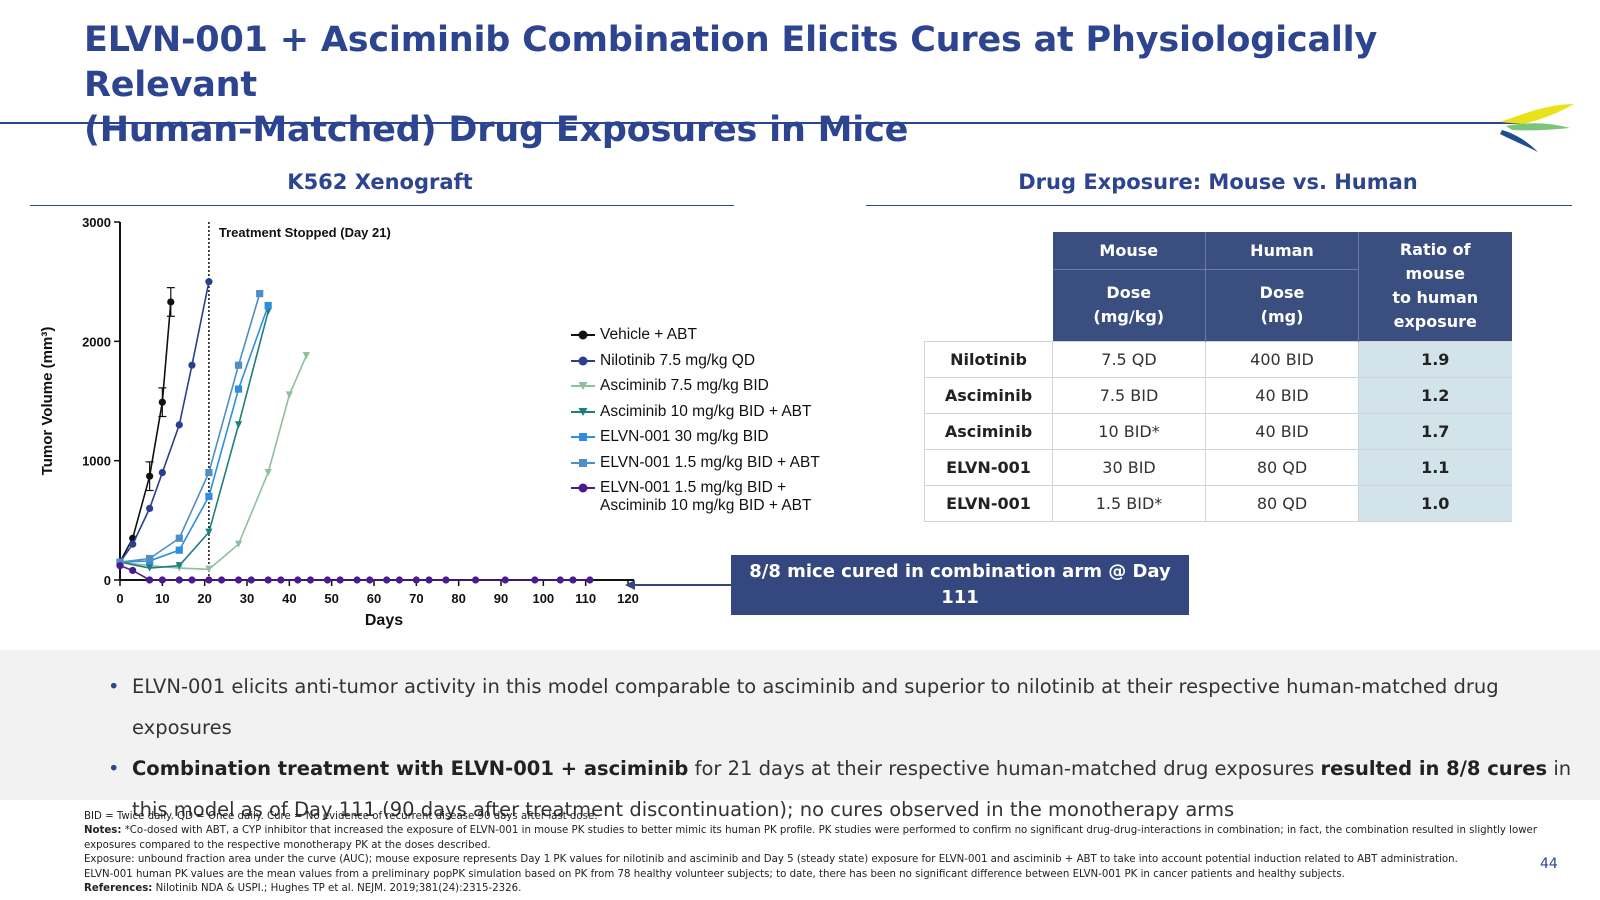 The image size is (1600, 900). Describe the element at coordinates (96, 341) in the screenshot. I see `y-tick-label: 2000` at that location.